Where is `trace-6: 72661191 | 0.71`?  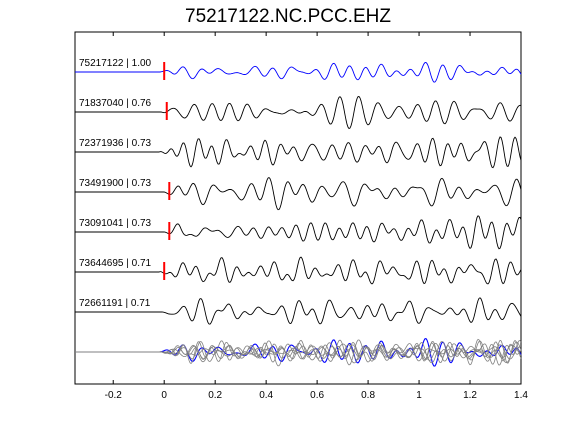
trace-6: 72661191 | 0.71 is located at coordinates (298, 311).